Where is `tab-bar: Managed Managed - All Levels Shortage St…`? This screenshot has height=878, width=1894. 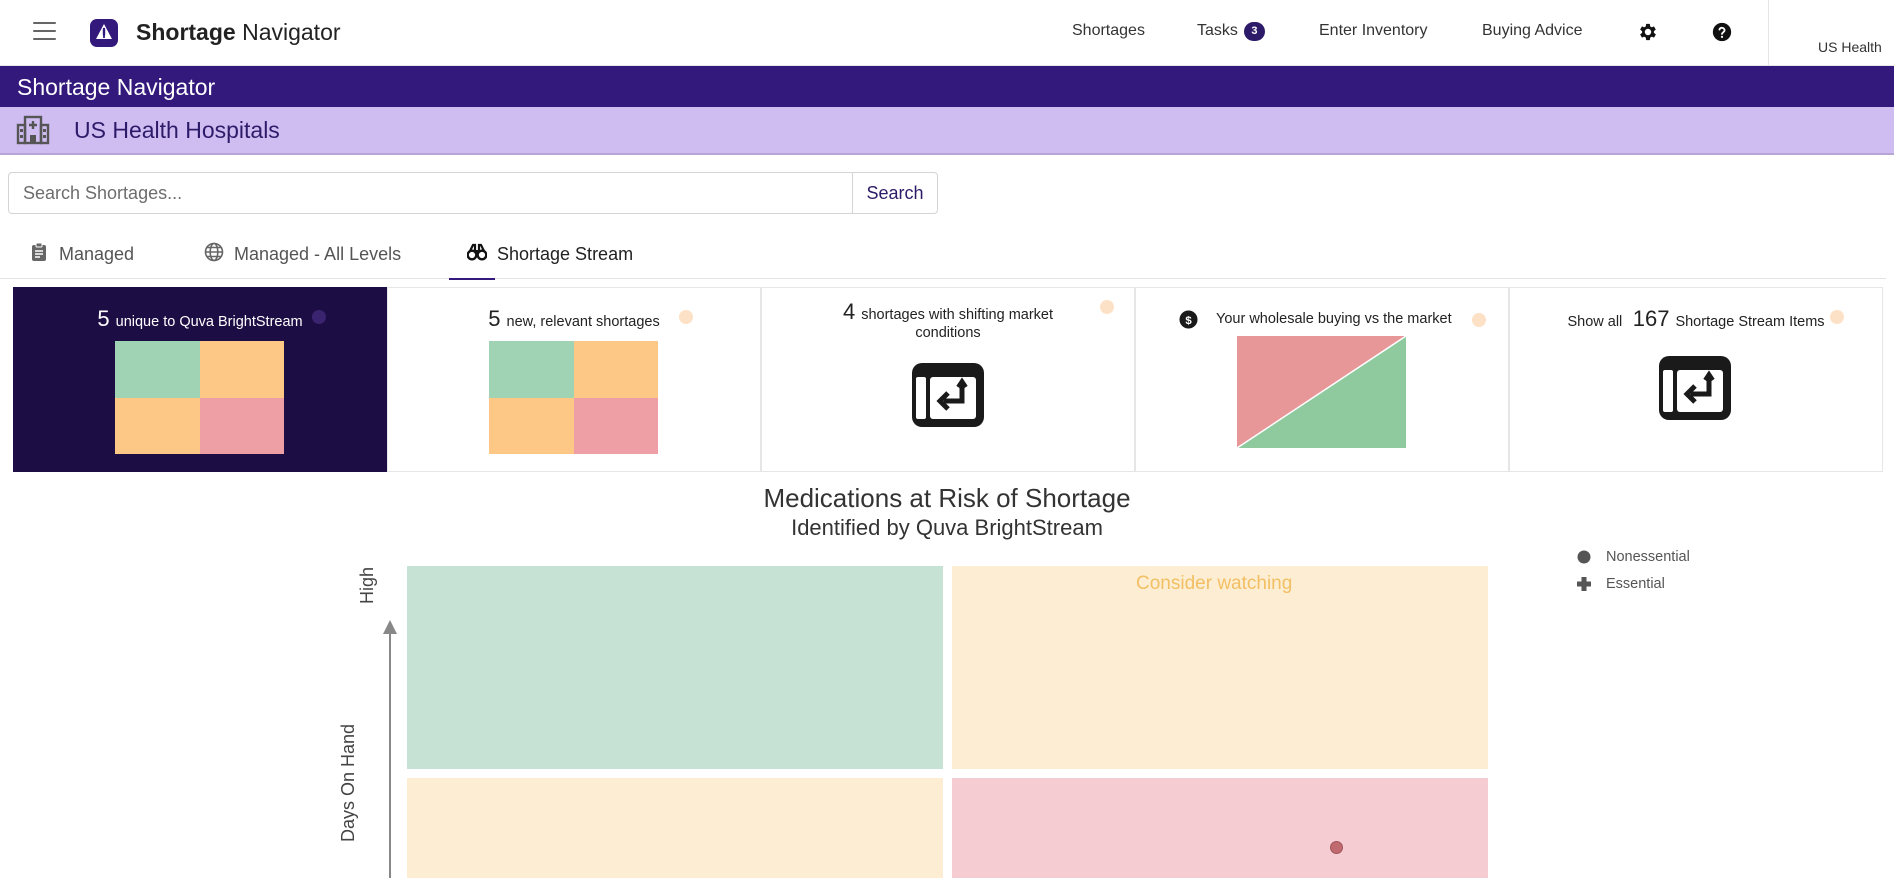 tab-bar: Managed Managed - All Levels Shortage St… is located at coordinates (943, 257).